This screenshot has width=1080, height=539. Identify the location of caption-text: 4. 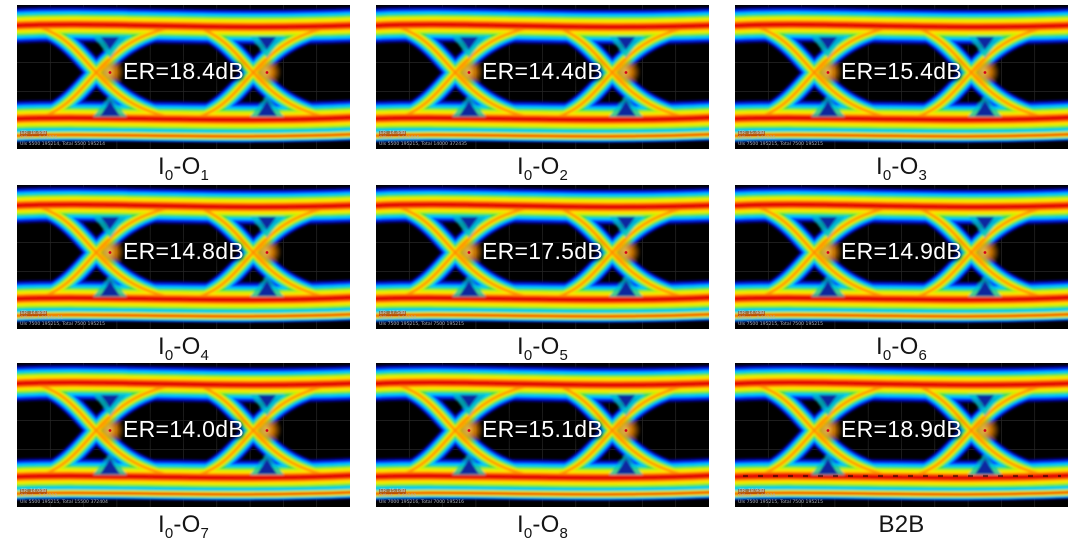
(205, 355).